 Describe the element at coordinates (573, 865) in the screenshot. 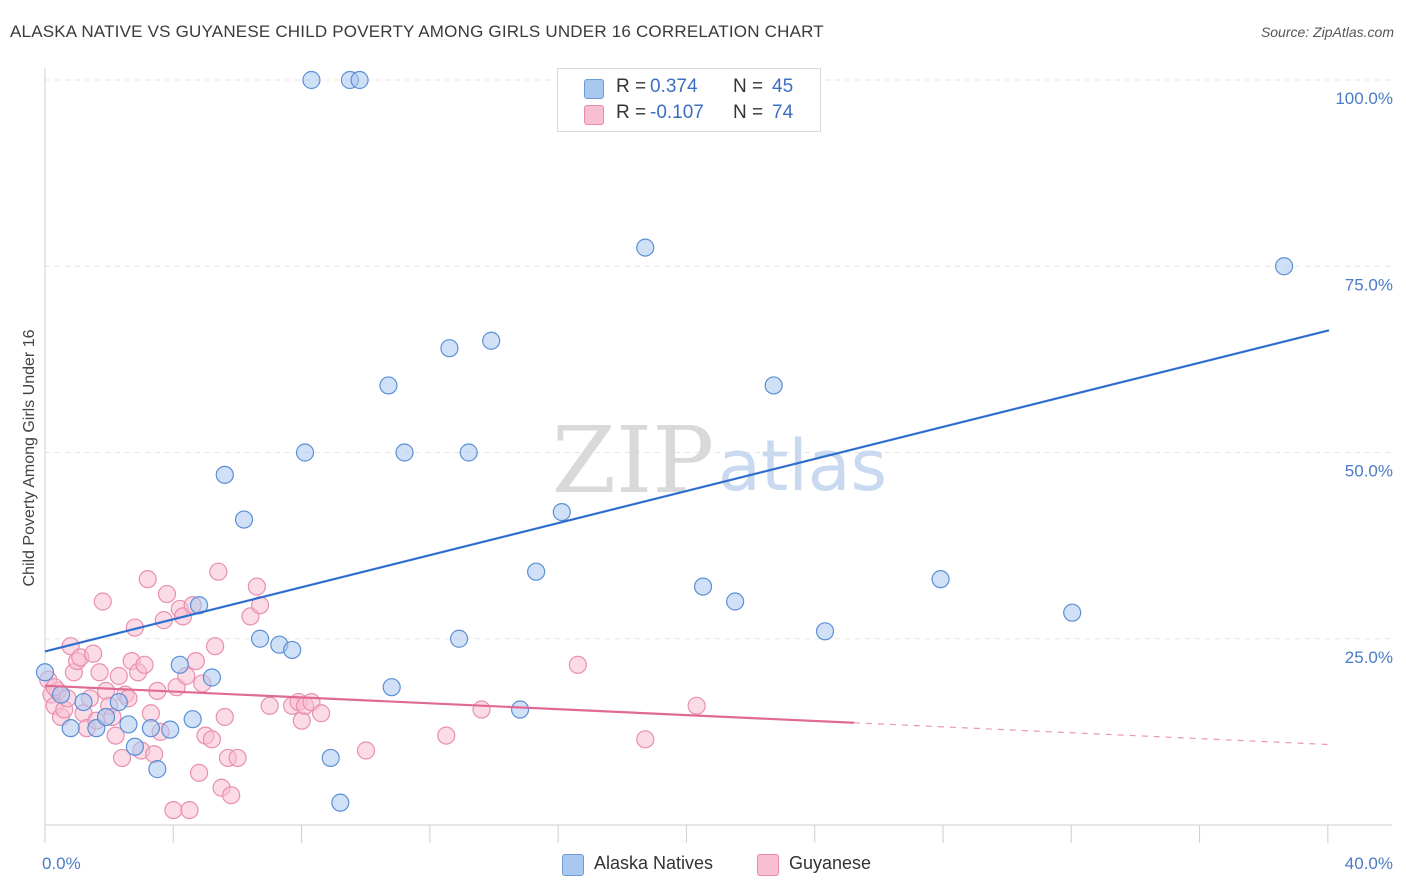

I see `bottom-legend-swatch-alaska` at that location.